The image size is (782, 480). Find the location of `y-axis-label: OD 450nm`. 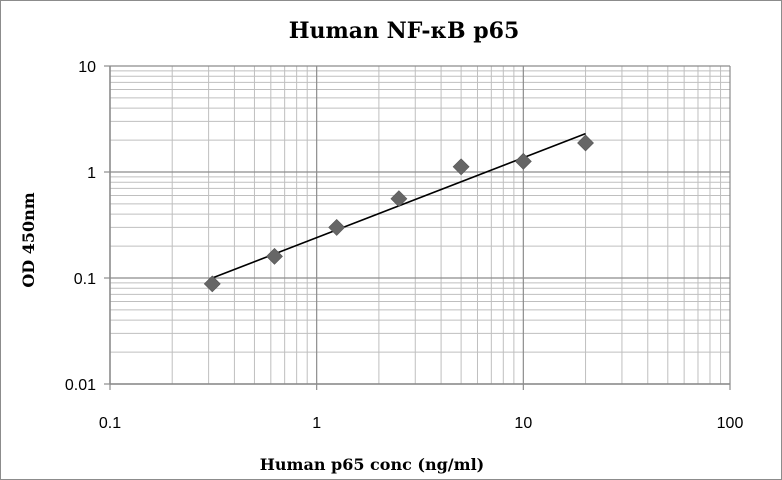

y-axis-label: OD 450nm is located at coordinates (28, 239).